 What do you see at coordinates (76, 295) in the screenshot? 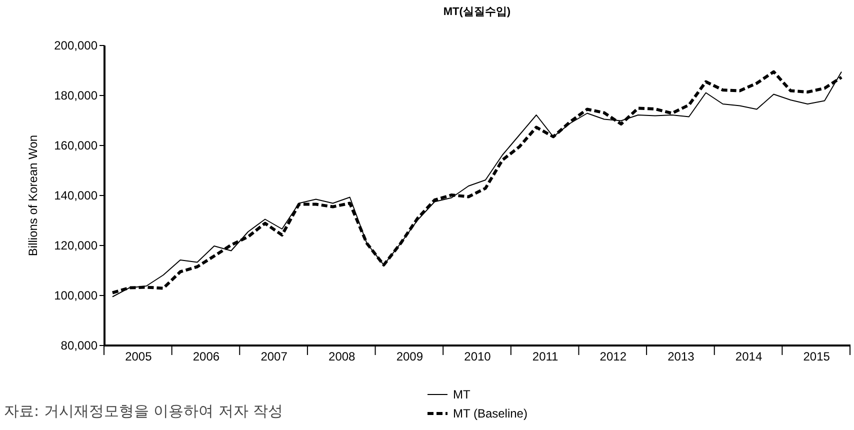
I see `y-tick-label: 100,000` at bounding box center [76, 295].